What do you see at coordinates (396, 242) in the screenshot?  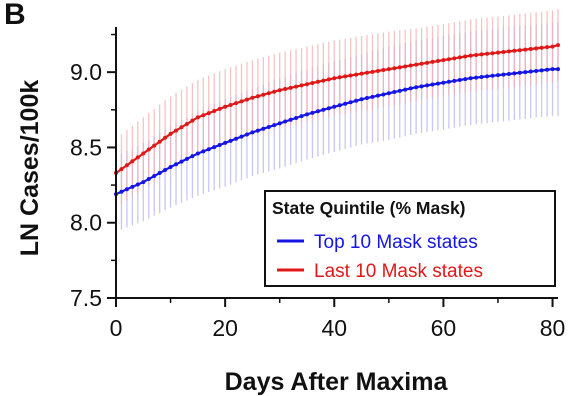 I see `legend-label-top-10: Top 10 Mask states` at bounding box center [396, 242].